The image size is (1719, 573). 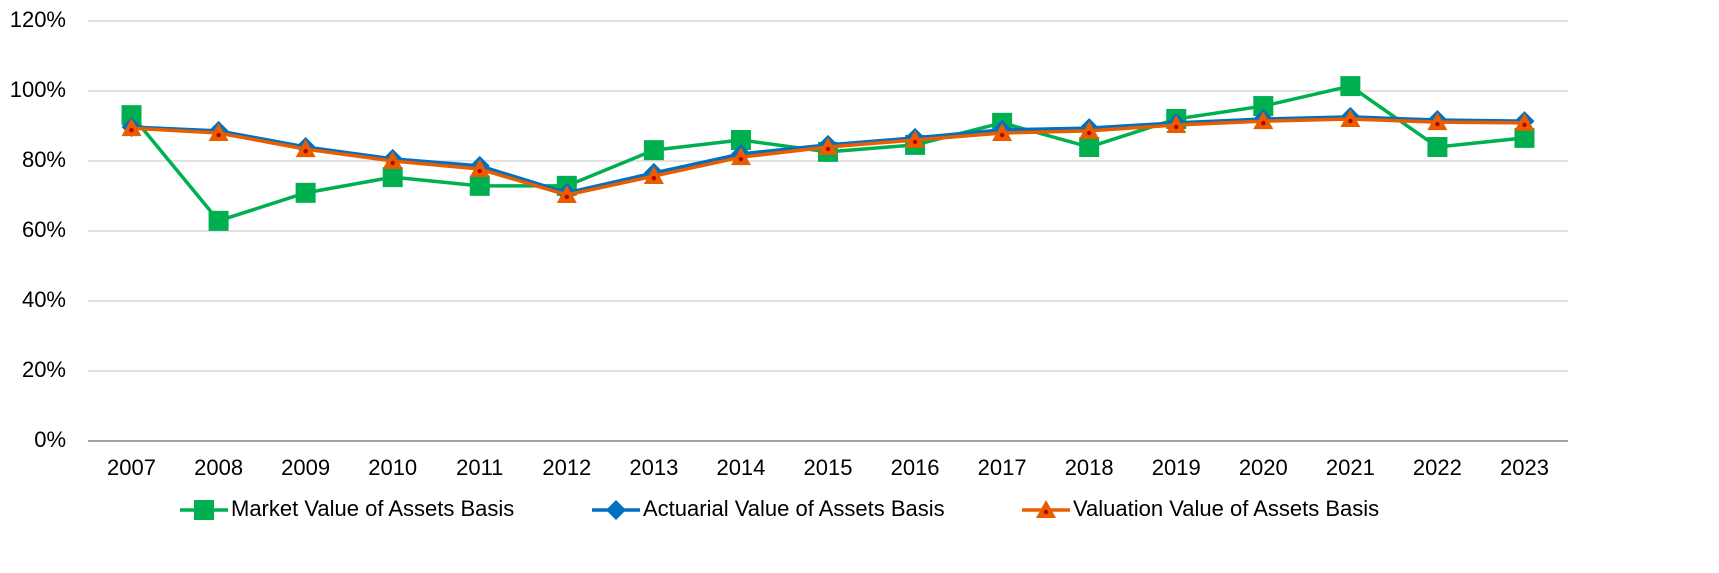 What do you see at coordinates (50, 439) in the screenshot?
I see `y-tick-label: 0%` at bounding box center [50, 439].